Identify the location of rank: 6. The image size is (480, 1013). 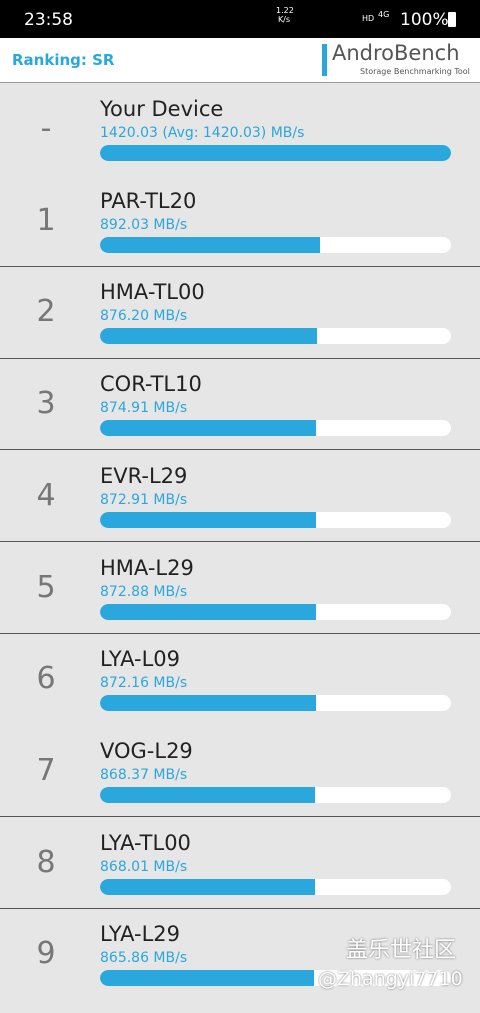
(46, 679).